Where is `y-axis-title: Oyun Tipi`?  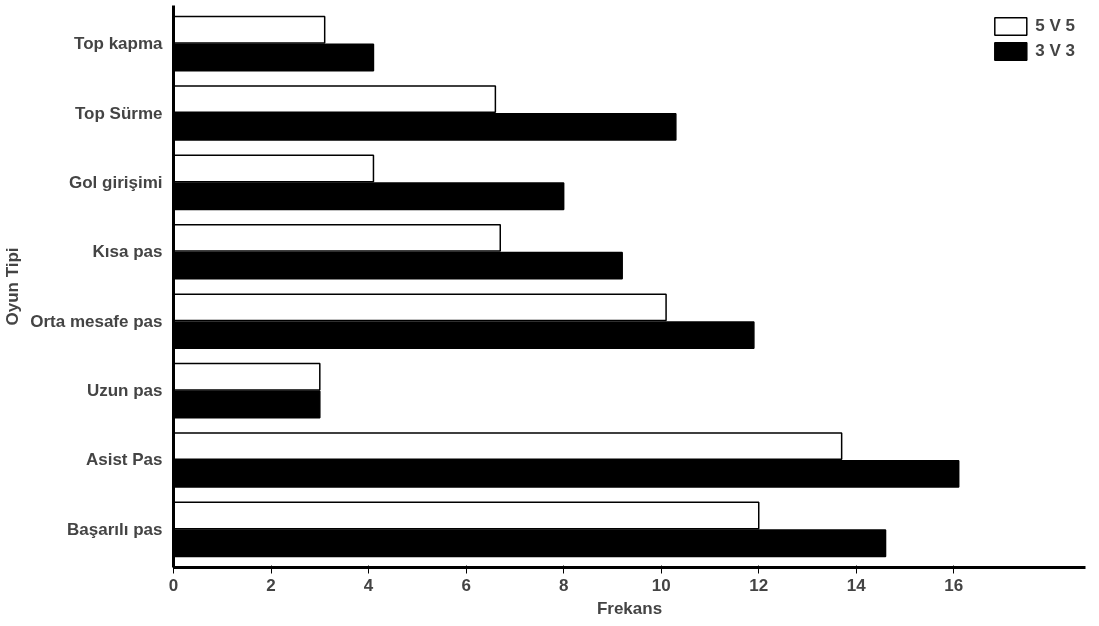 y-axis-title: Oyun Tipi is located at coordinates (13, 286).